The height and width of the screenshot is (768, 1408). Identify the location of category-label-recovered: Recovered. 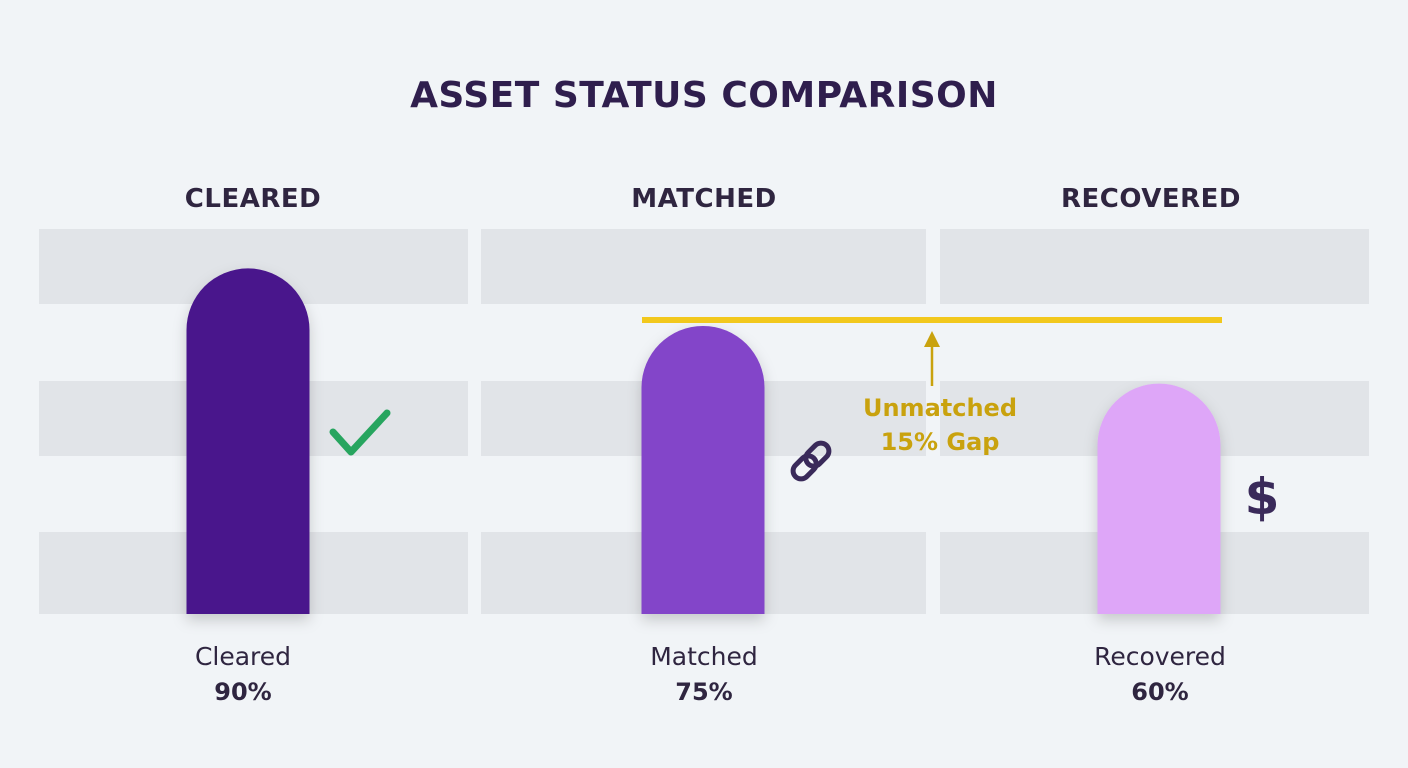
(1160, 656).